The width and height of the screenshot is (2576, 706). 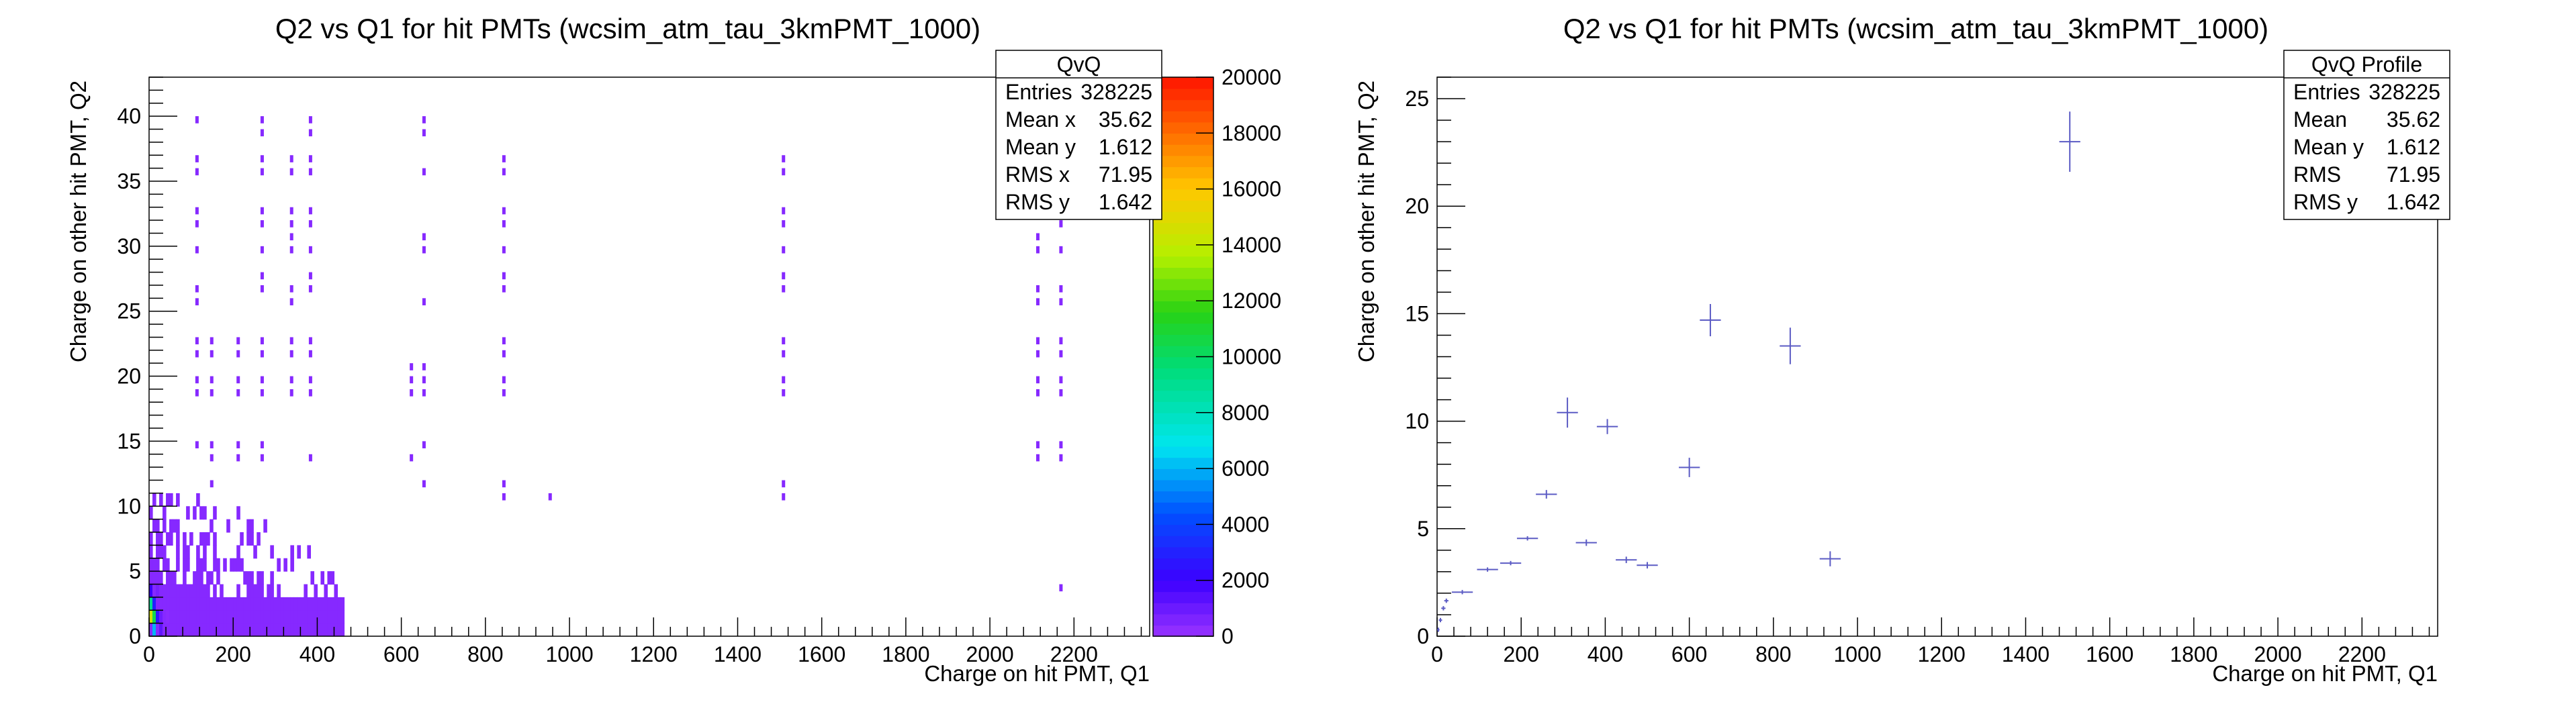 What do you see at coordinates (1245, 469) in the screenshot?
I see `palette-tick-label: 6000` at bounding box center [1245, 469].